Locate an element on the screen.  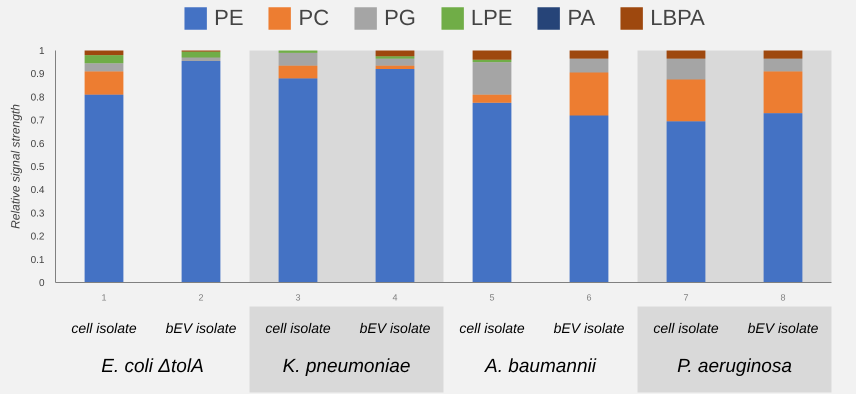
y-tick-label: 0 is located at coordinates (41, 283).